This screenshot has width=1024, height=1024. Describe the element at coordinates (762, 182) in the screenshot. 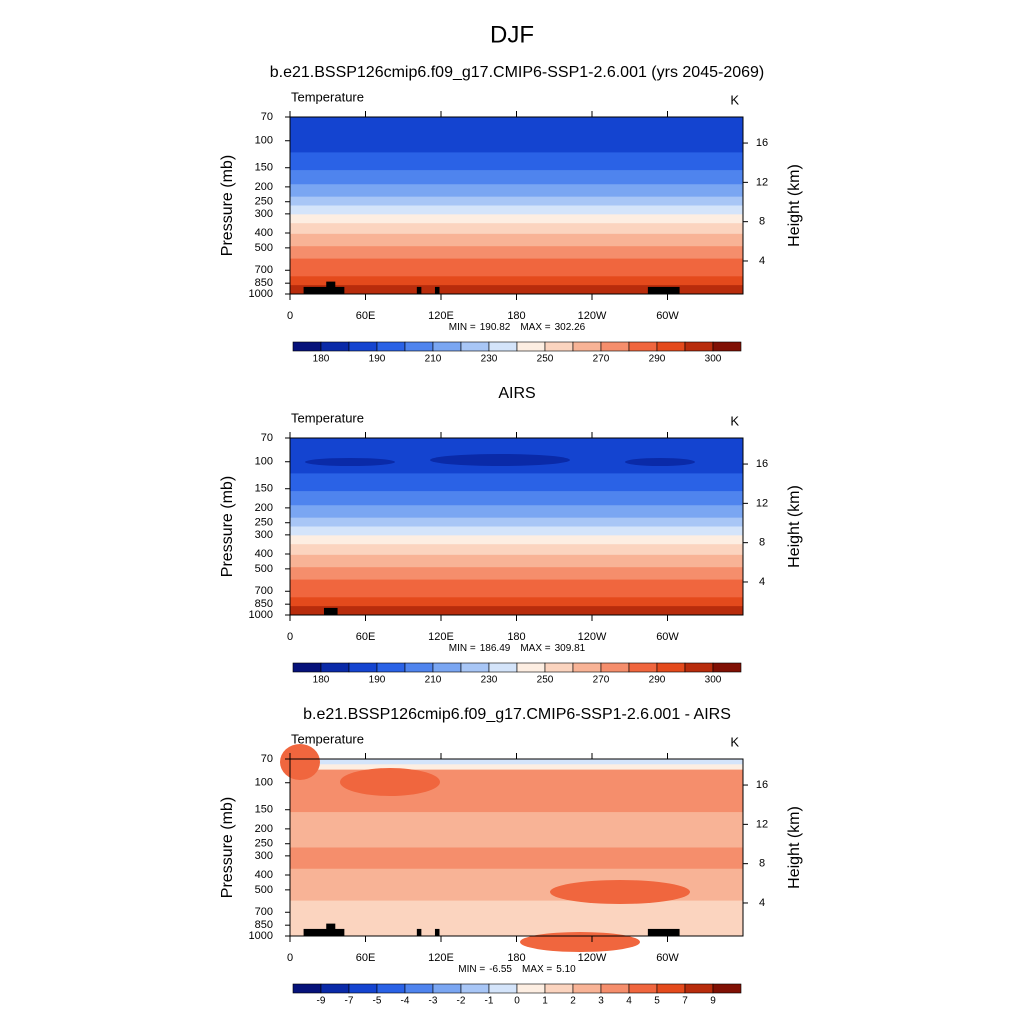

I see `y2-tick-label: 12` at that location.